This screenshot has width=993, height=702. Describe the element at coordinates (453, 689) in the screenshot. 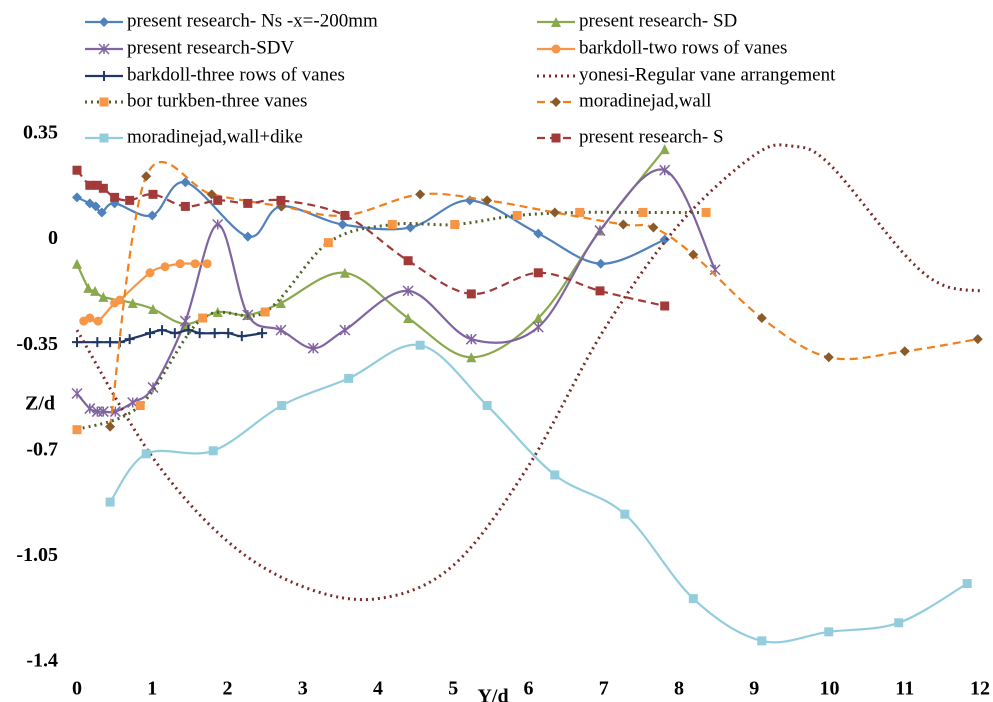

I see `x-tick-label: 5` at that location.